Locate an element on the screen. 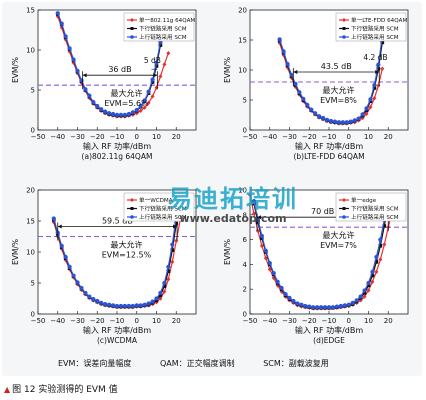 This screenshot has height=400, width=426. legend-box is located at coordinates (371, 207).